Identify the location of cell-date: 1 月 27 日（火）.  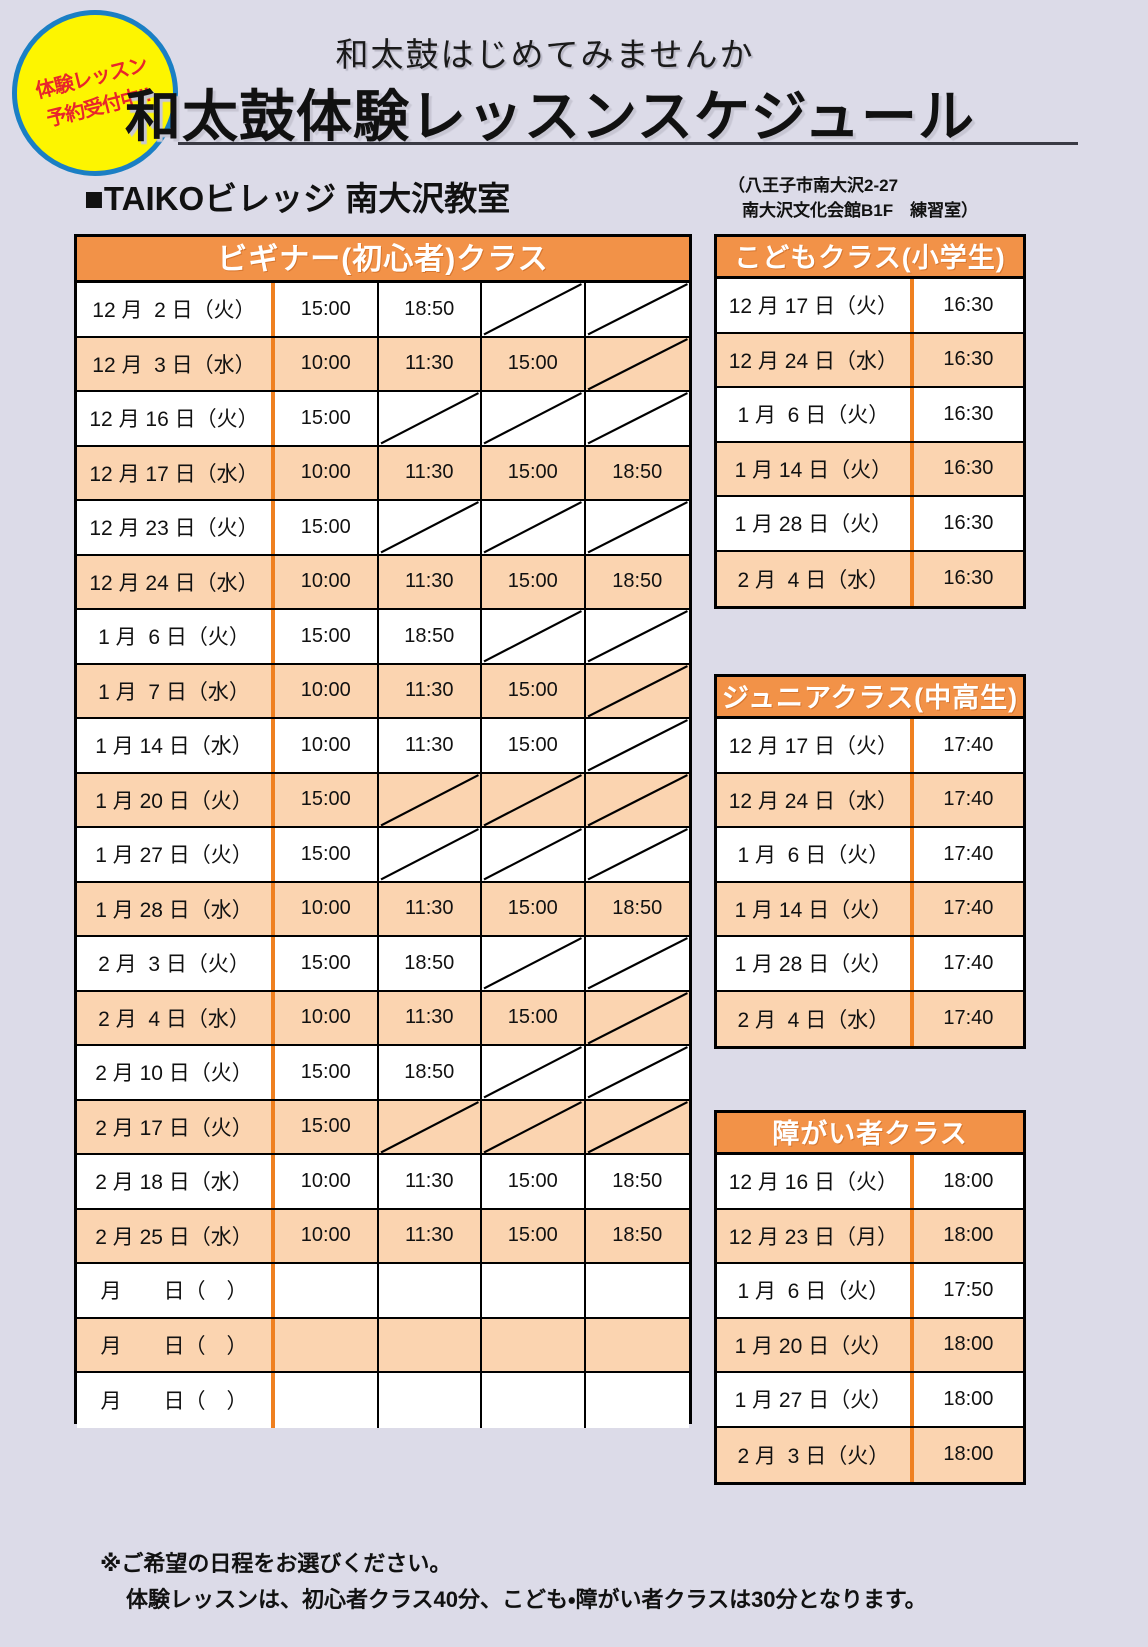
(815, 1399).